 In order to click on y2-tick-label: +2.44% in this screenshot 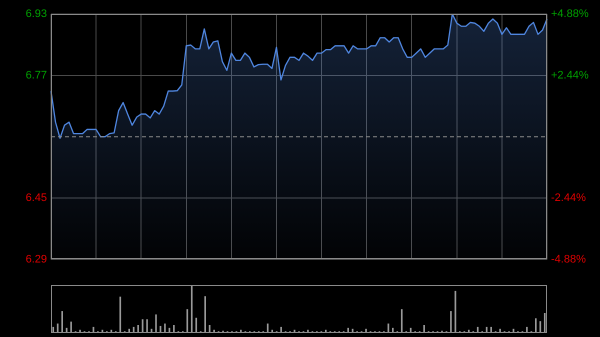, I will do `click(570, 75)`.